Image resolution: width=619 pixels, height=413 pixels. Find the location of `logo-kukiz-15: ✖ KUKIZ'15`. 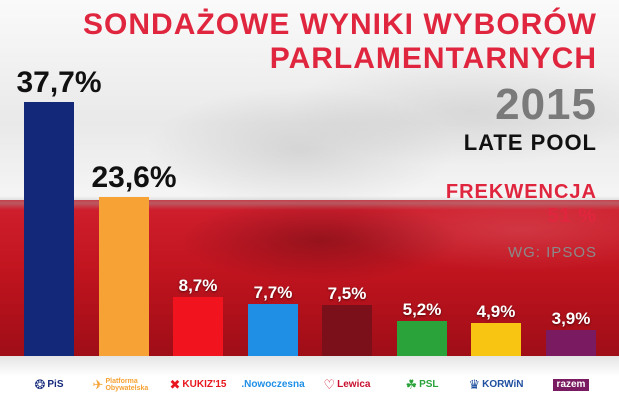

logo-kukiz-15: ✖ KUKIZ'15 is located at coordinates (198, 385).